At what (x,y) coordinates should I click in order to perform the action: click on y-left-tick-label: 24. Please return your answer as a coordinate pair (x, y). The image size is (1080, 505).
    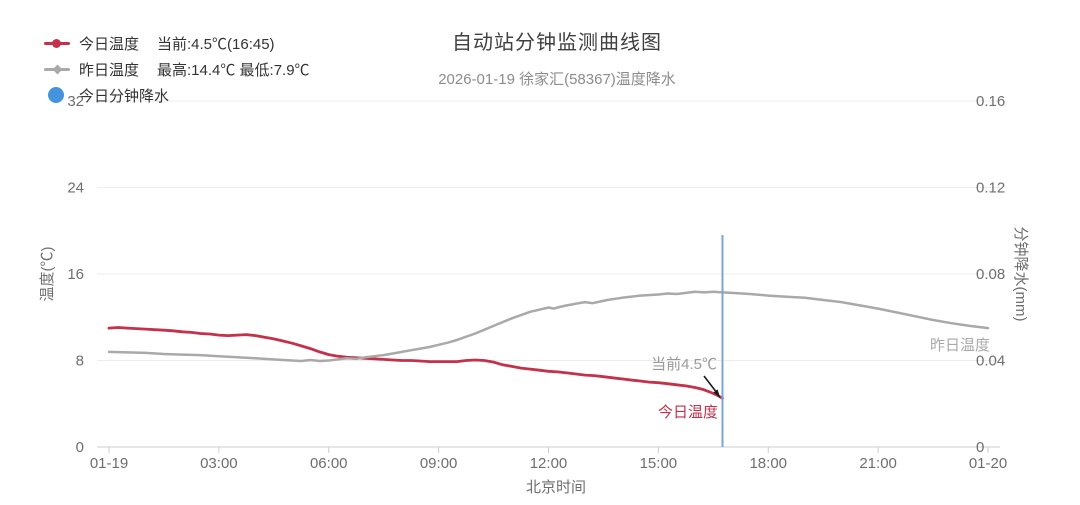
    Looking at the image, I should click on (75, 188).